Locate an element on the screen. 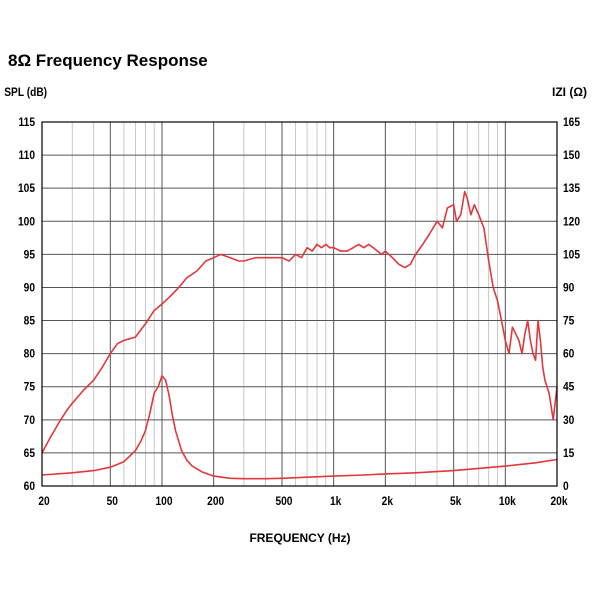 The width and height of the screenshot is (600, 600). y-tick-label-left: 105 is located at coordinates (26, 188).